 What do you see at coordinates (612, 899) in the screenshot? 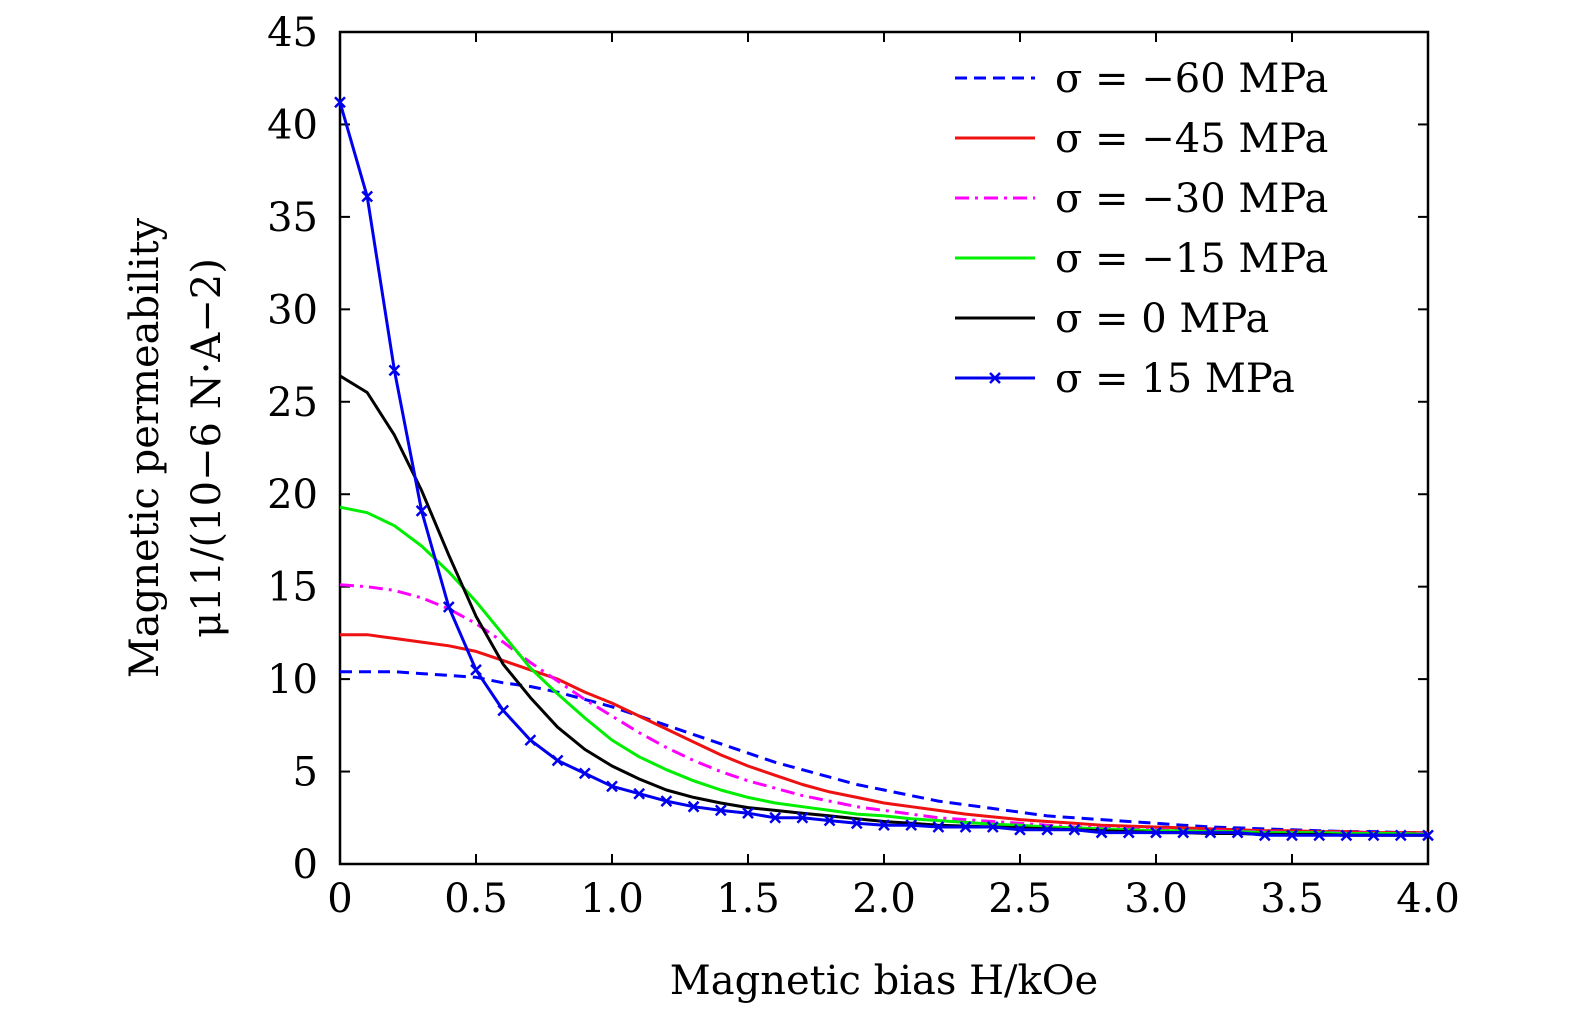
I see `x-tick-label: 1.0` at bounding box center [612, 899].